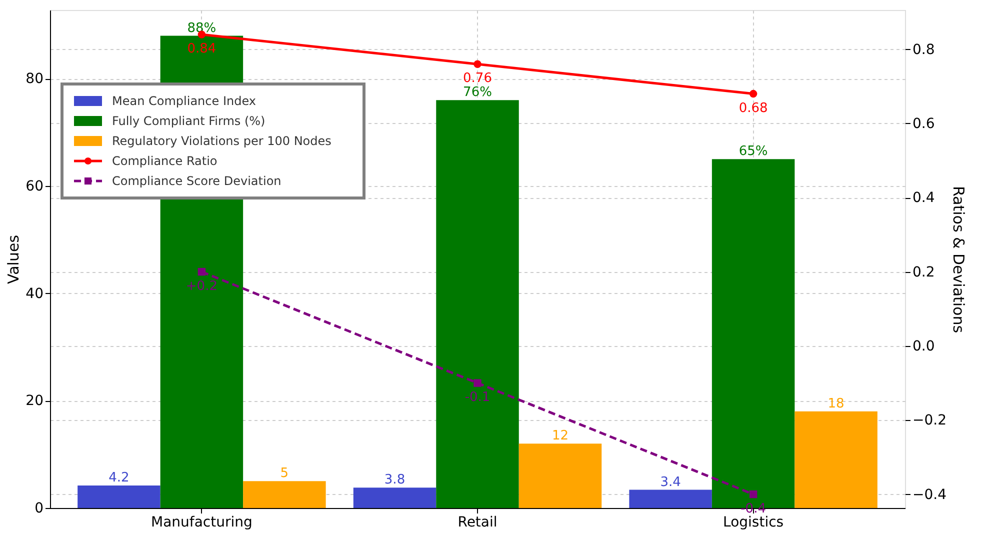 The image size is (992, 540). What do you see at coordinates (929, 494) in the screenshot?
I see `y2-tick-label: −0.4` at bounding box center [929, 494].